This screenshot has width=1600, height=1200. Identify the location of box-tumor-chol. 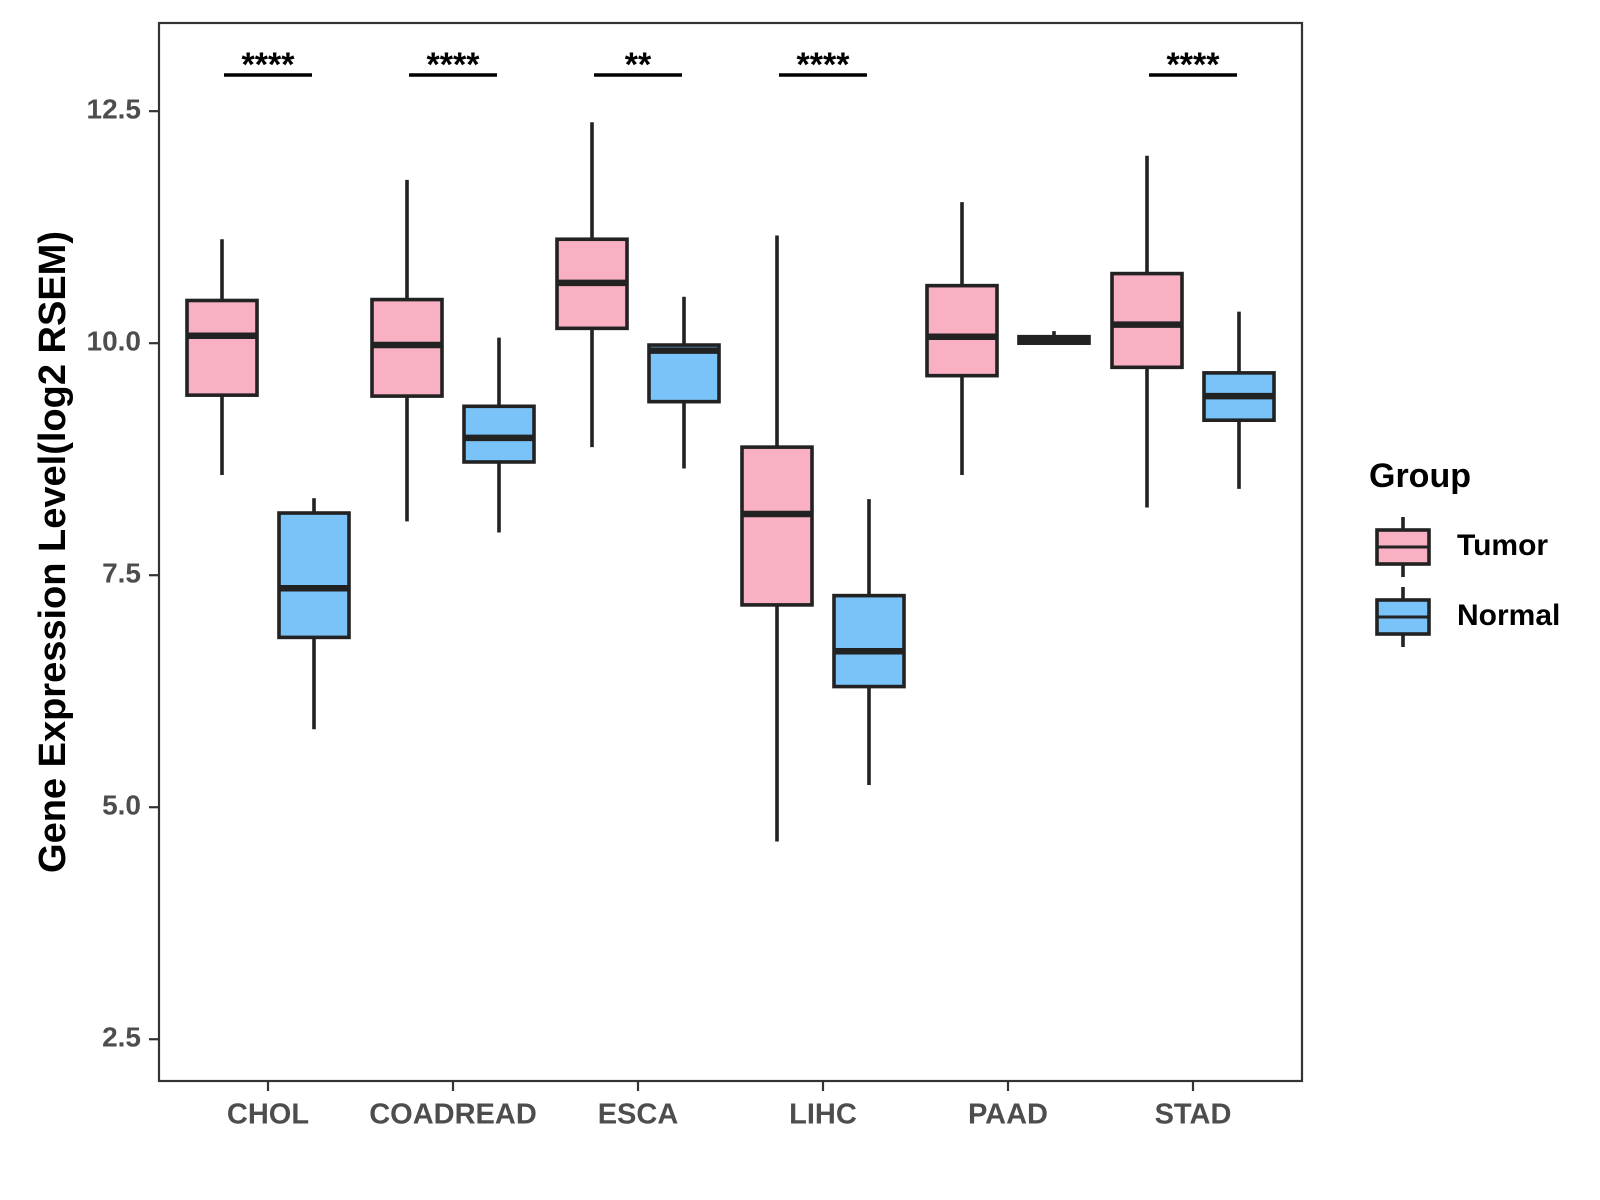
(222, 357).